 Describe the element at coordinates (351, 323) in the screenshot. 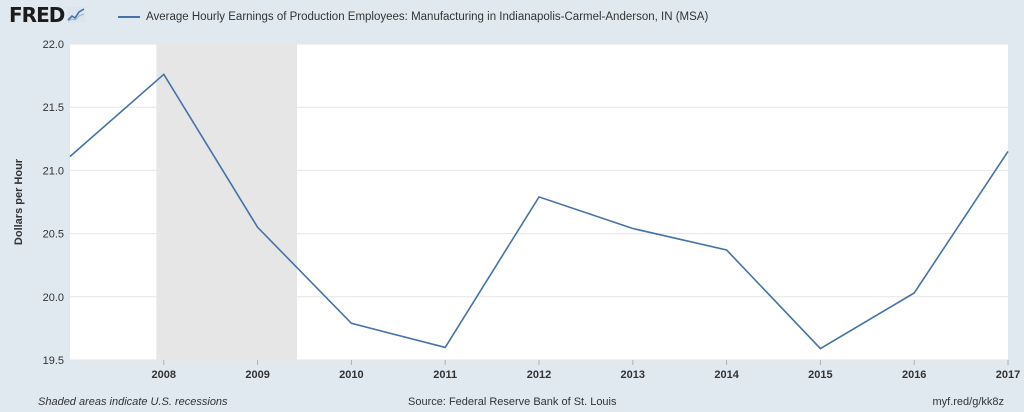

I see `data-point-2010` at that location.